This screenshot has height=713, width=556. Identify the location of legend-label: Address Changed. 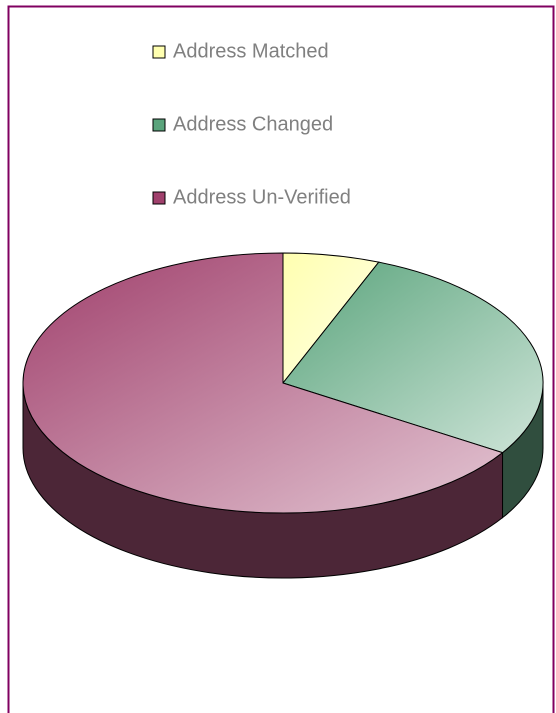
(253, 124).